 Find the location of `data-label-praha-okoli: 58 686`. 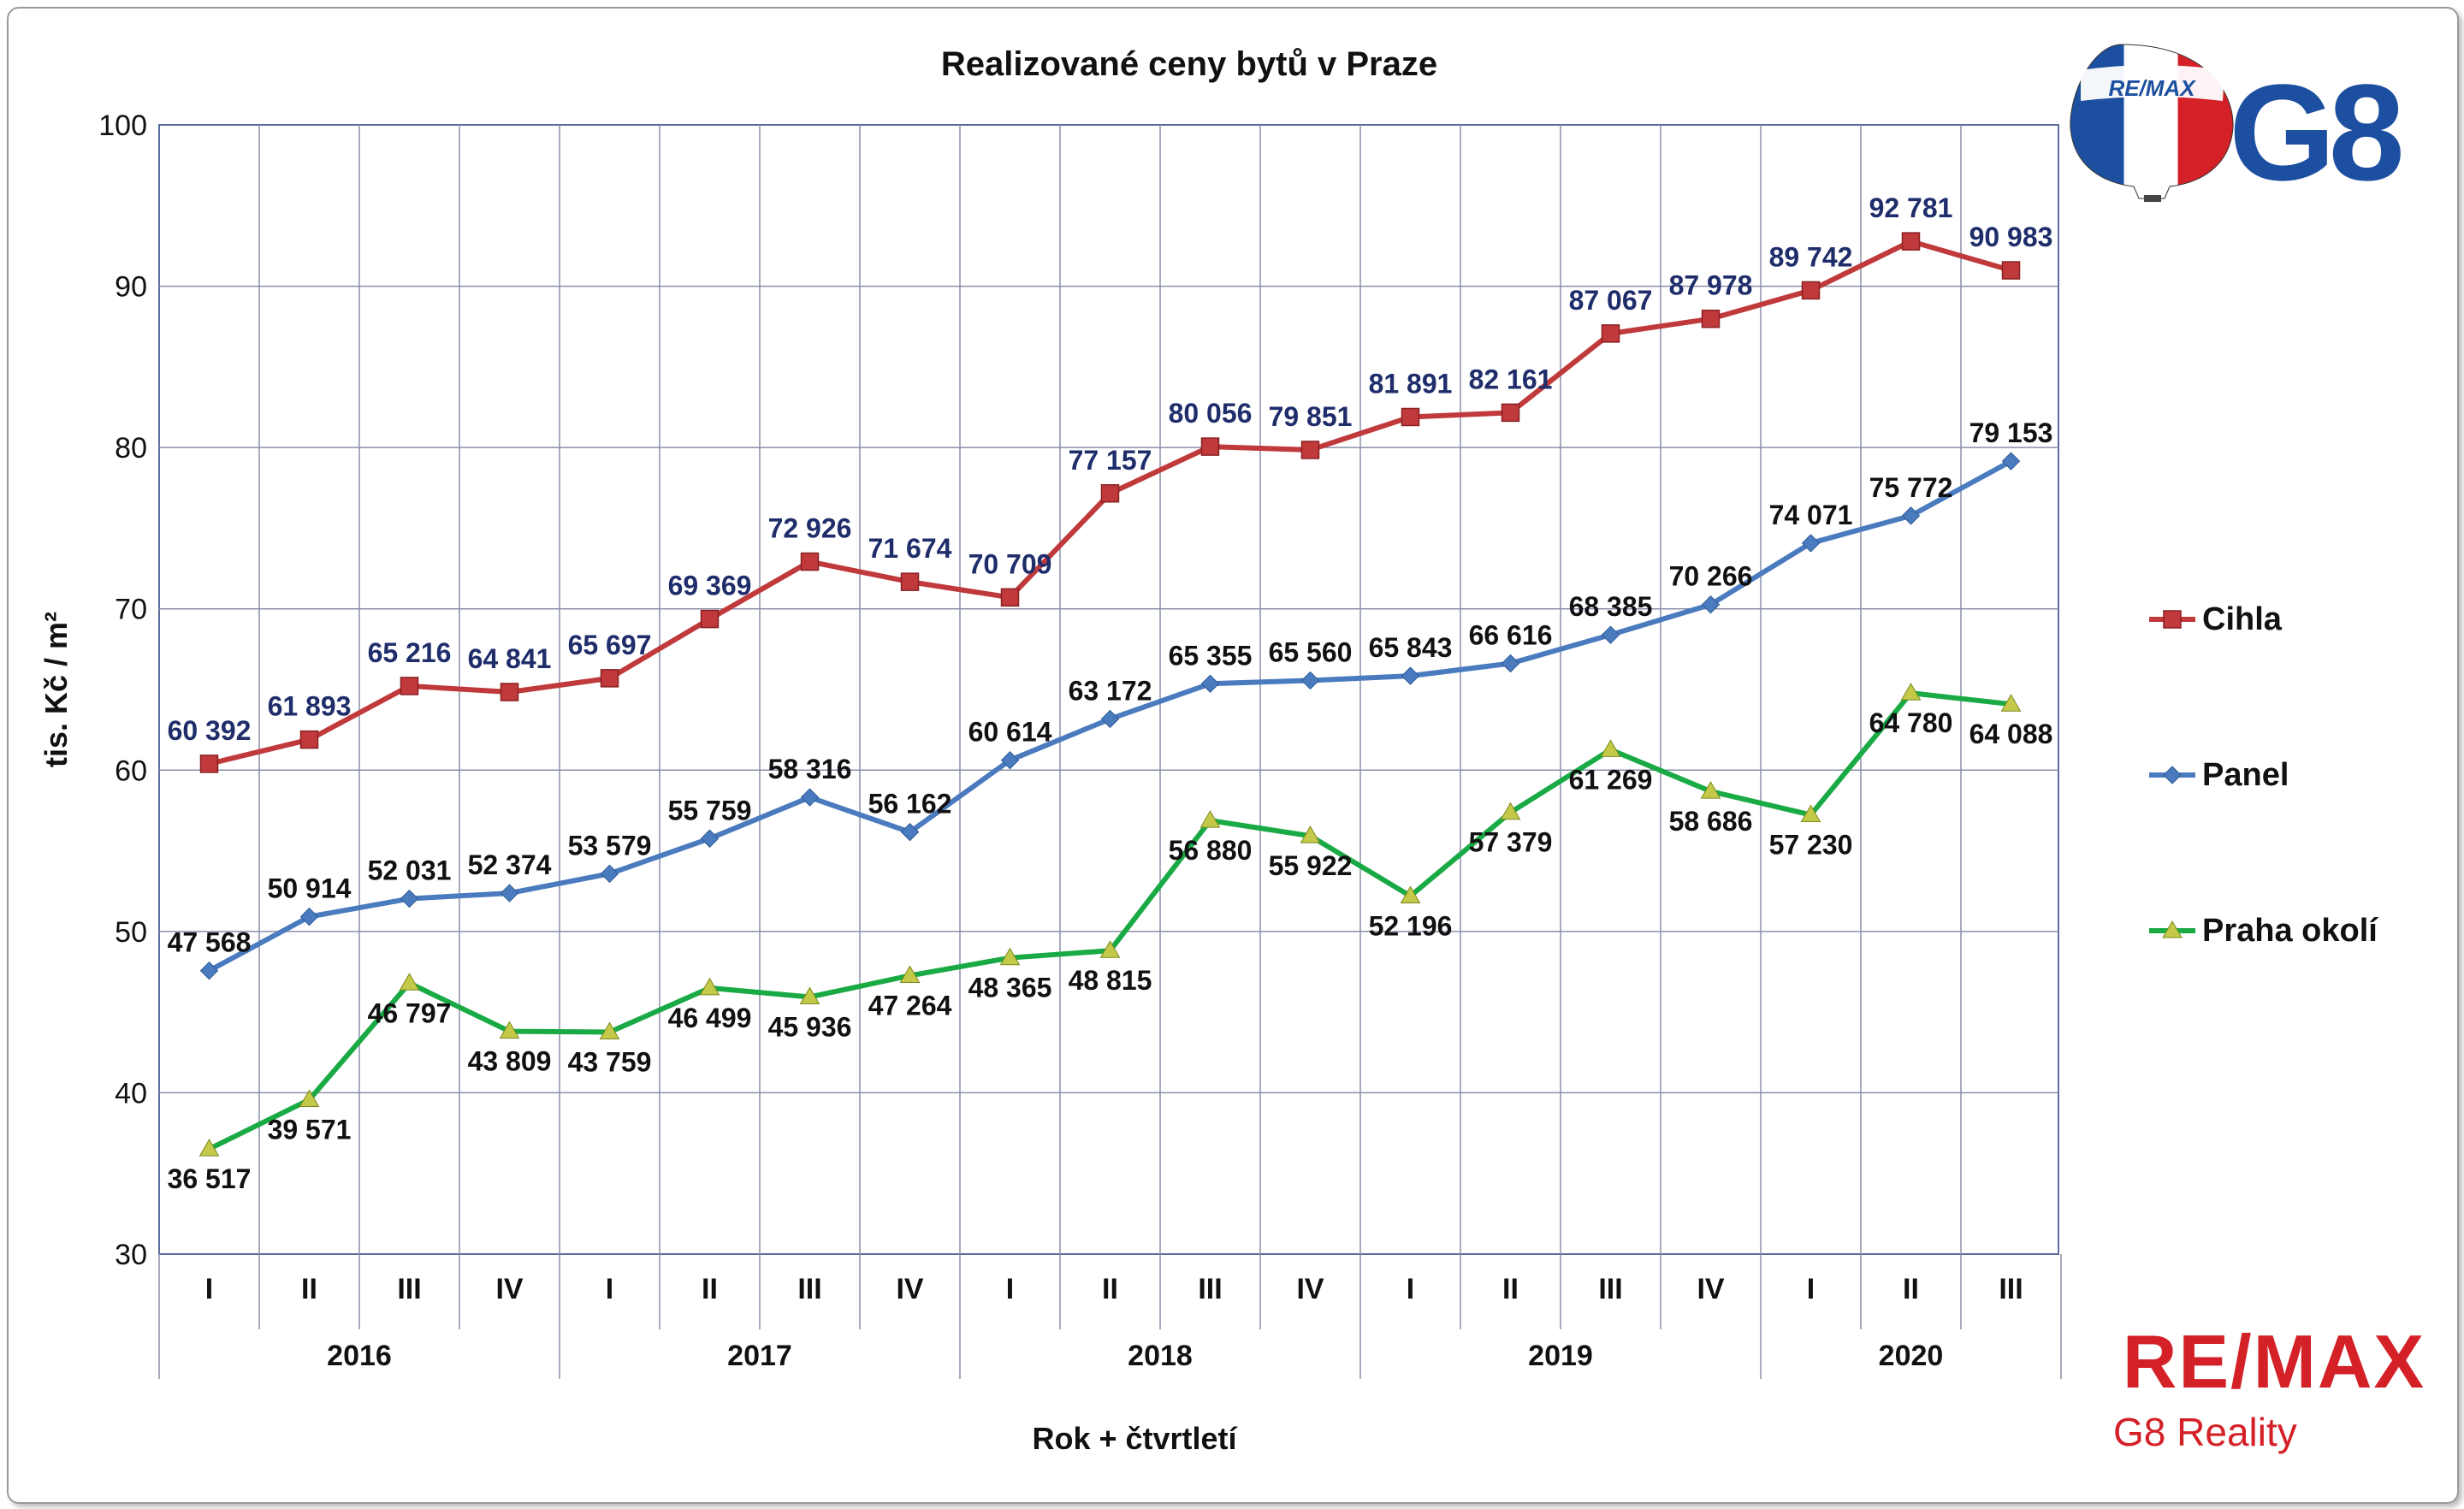

data-label-praha-okoli: 58 686 is located at coordinates (1711, 821).